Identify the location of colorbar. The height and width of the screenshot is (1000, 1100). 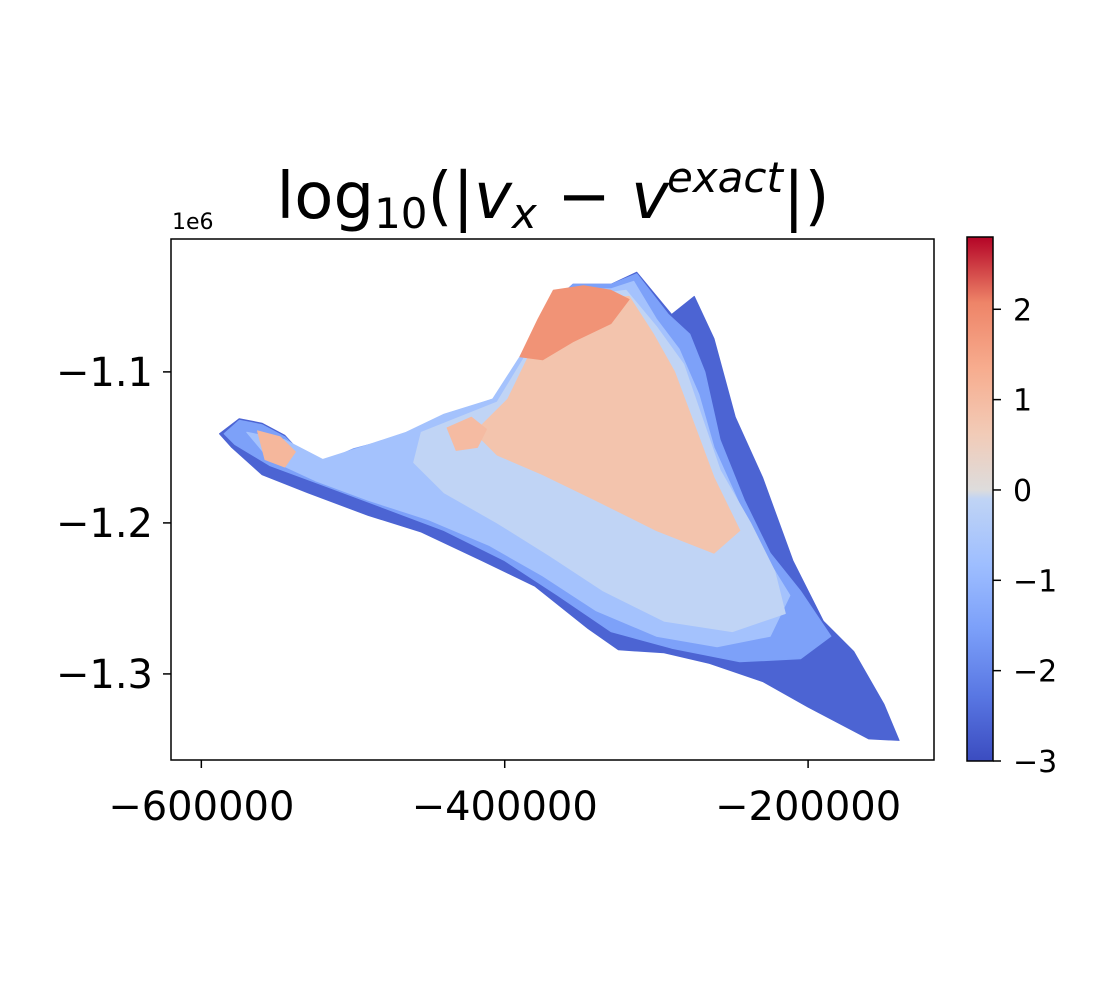
(980, 499).